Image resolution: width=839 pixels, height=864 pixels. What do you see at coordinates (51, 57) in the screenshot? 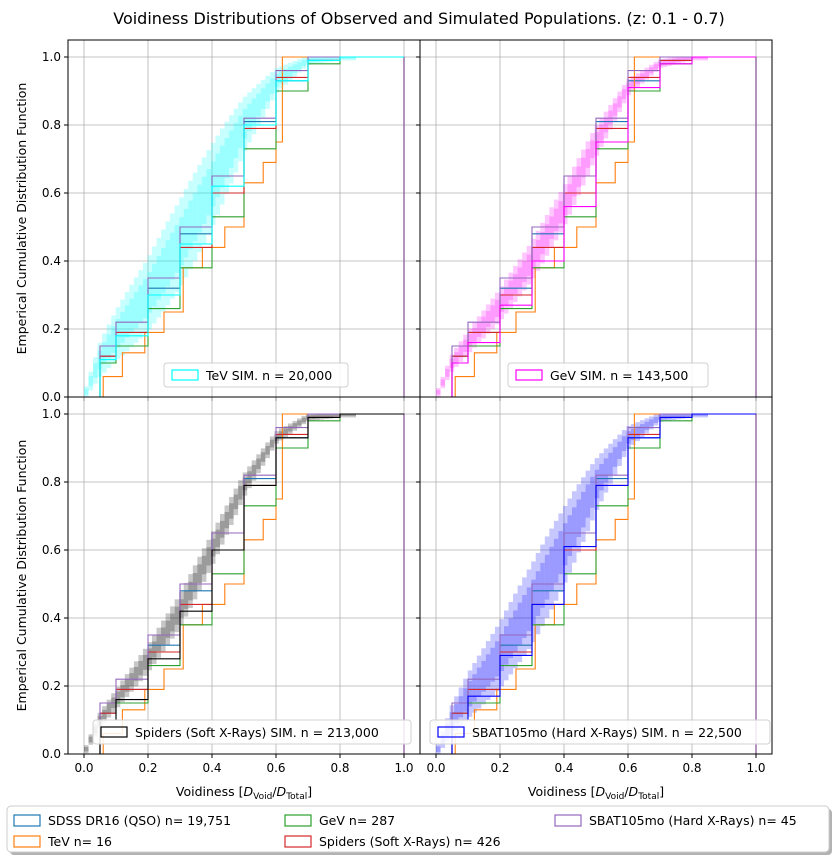
I see `y-tick-label: 1.0` at bounding box center [51, 57].